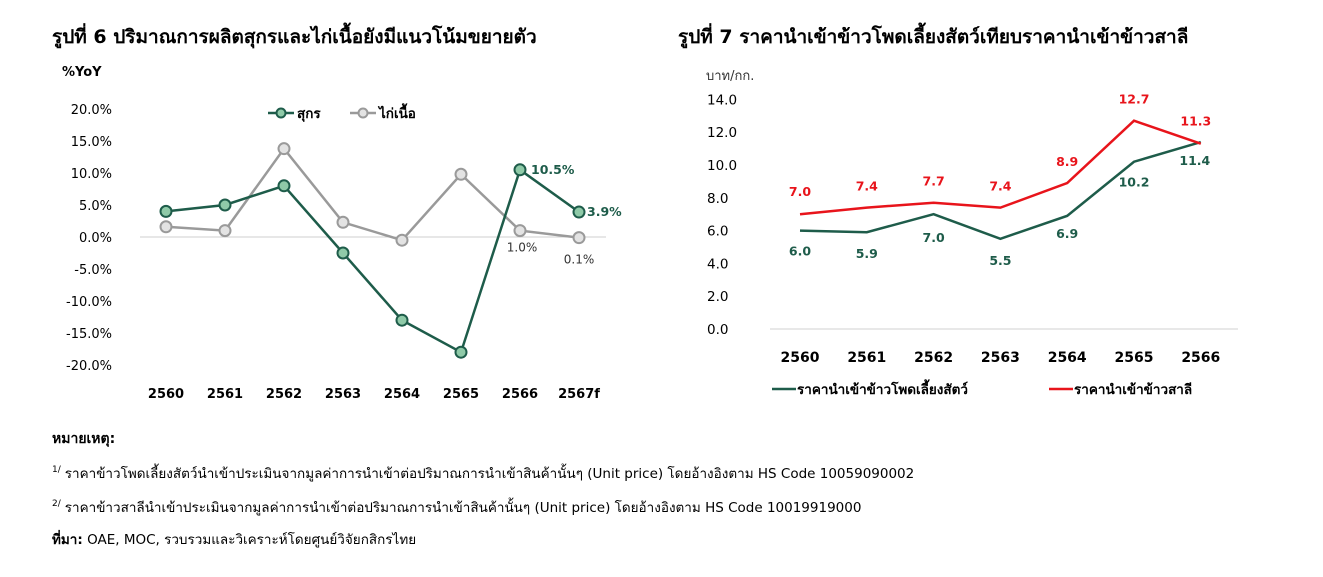 The width and height of the screenshot is (1323, 577). Describe the element at coordinates (309, 114) in the screenshot. I see `chart1-legend-label: สุกร` at that location.